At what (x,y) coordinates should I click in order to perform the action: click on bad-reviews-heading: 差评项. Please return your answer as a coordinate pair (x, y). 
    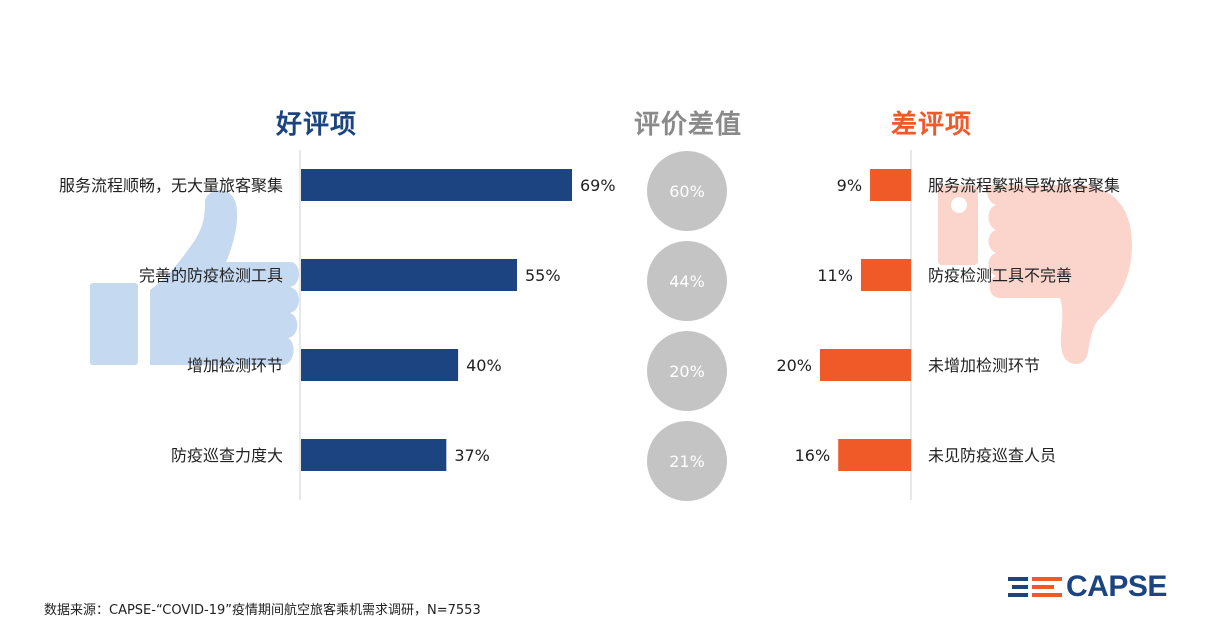
    Looking at the image, I should click on (932, 125).